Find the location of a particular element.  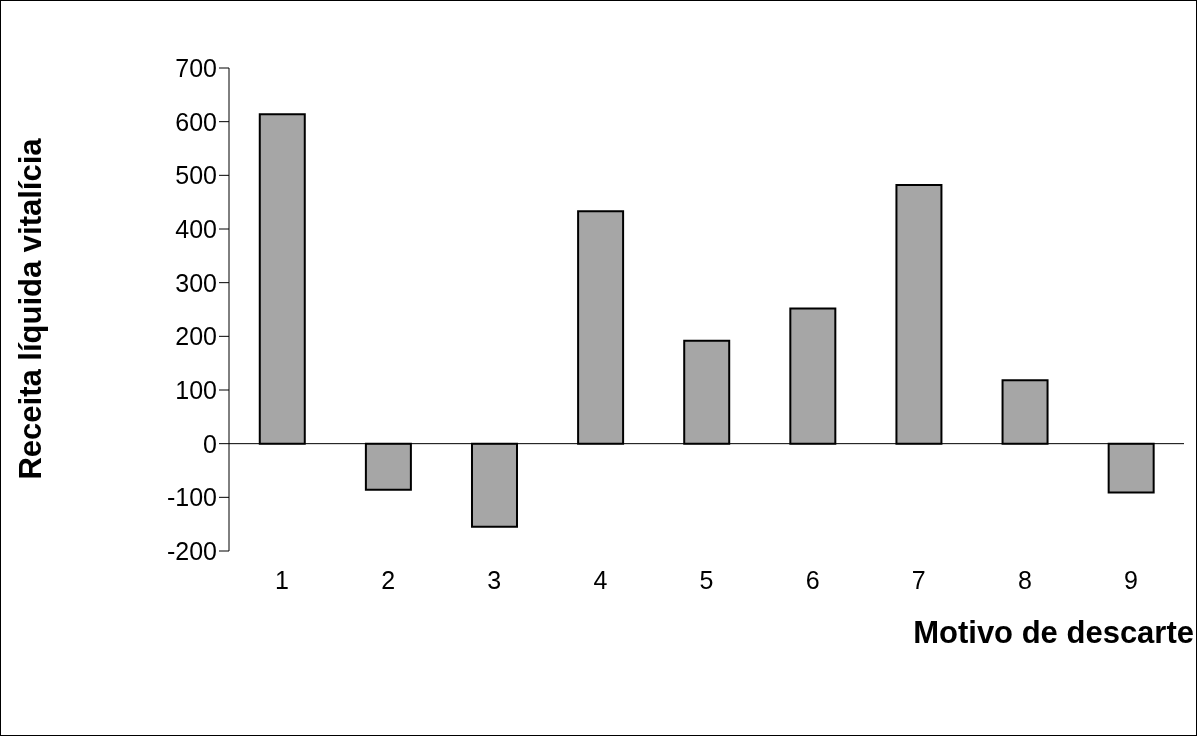

y-tick-label: 700 is located at coordinates (196, 67).